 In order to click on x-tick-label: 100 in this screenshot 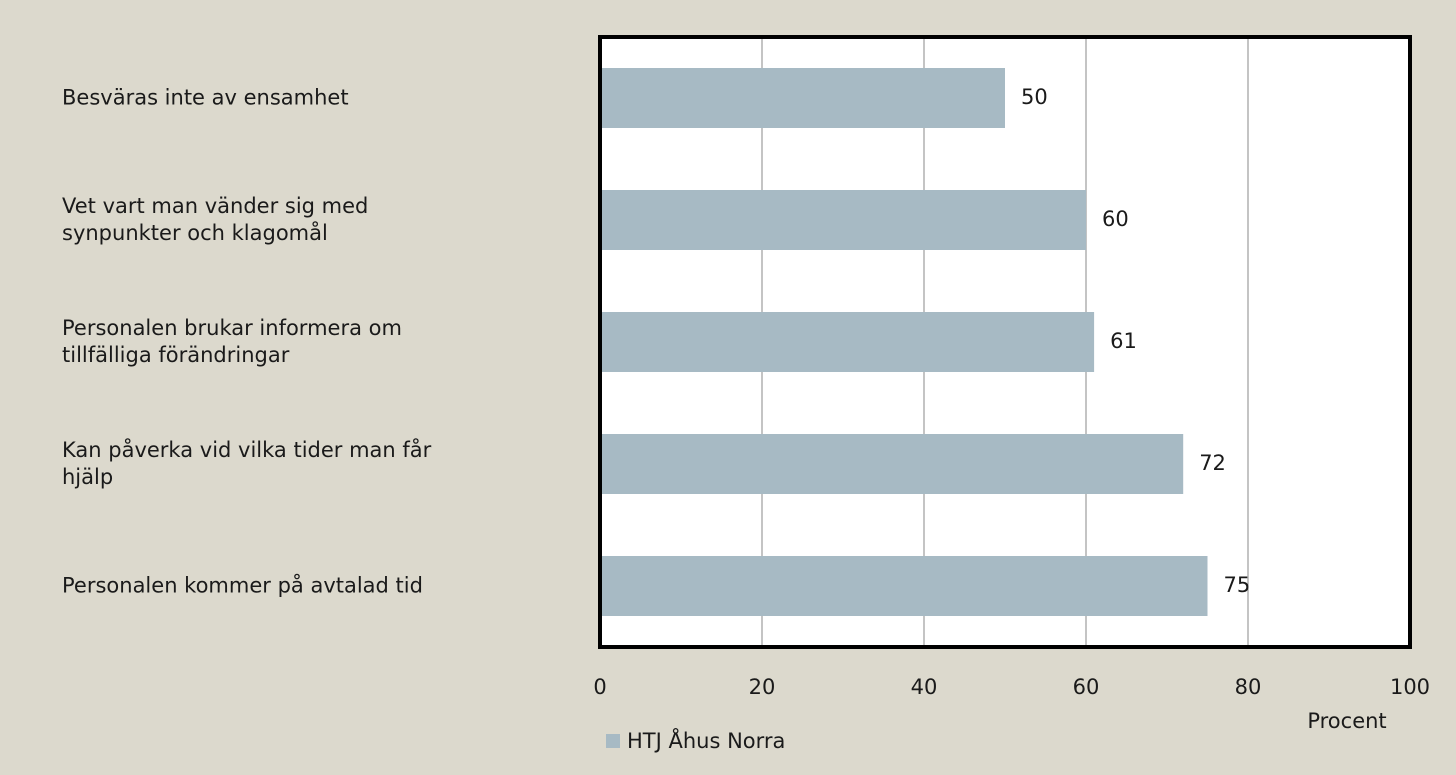, I will do `click(1410, 687)`.